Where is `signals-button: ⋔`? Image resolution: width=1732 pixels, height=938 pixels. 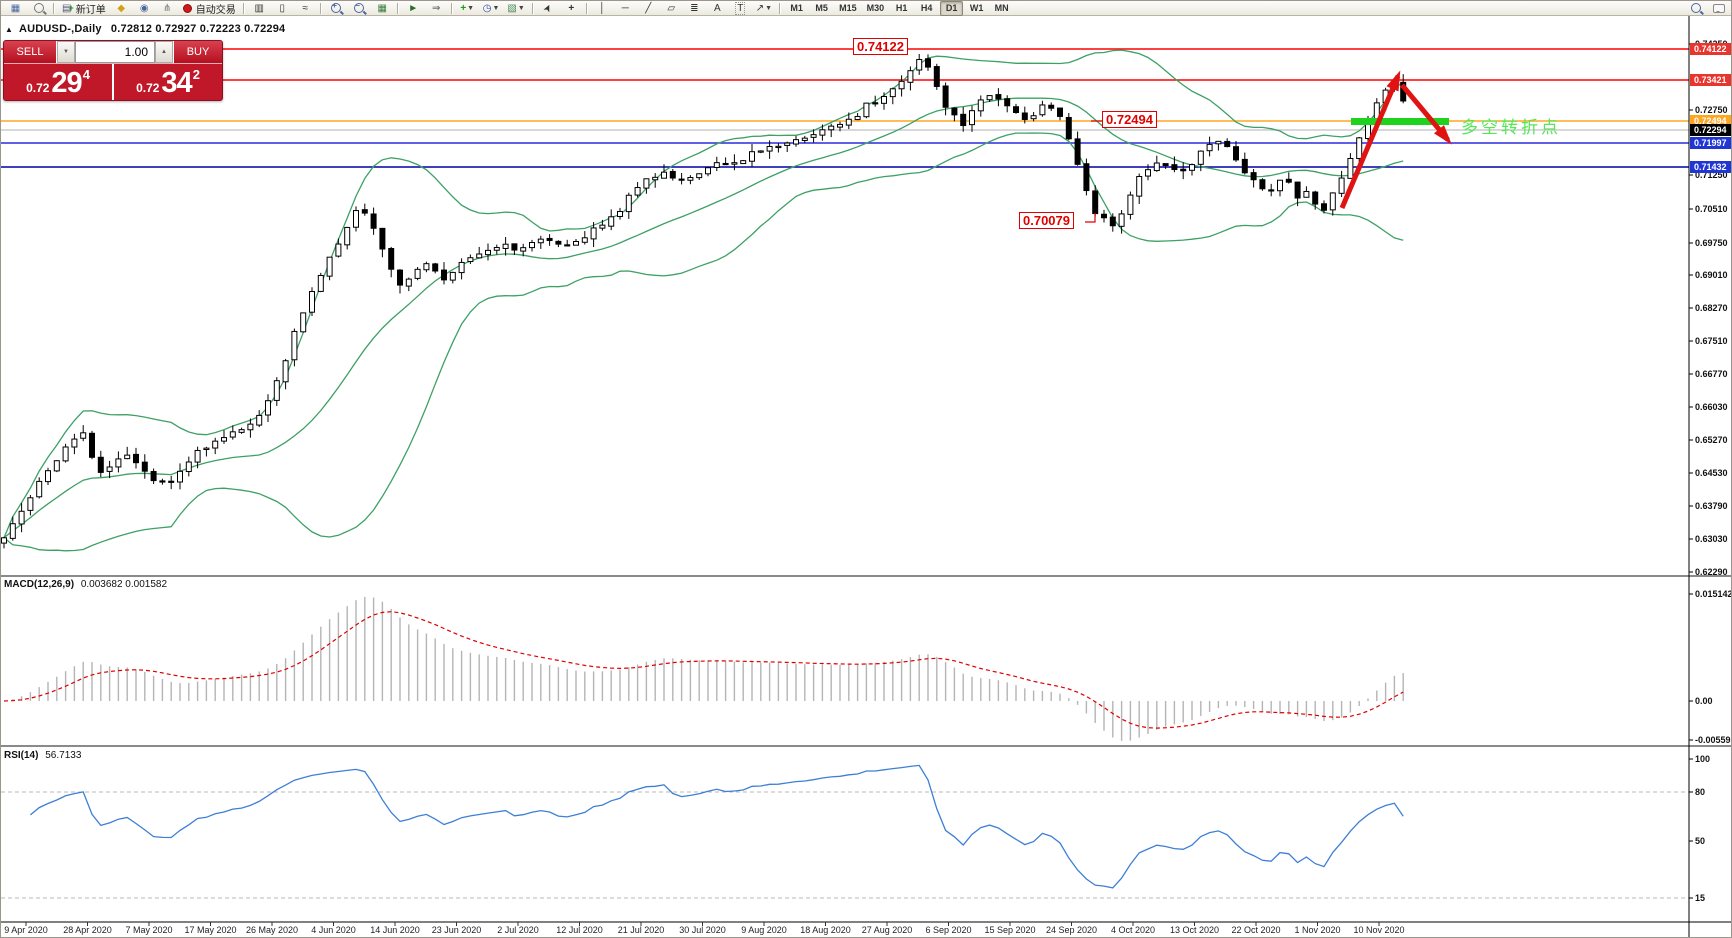
signals-button: ⋔ is located at coordinates (167, 8).